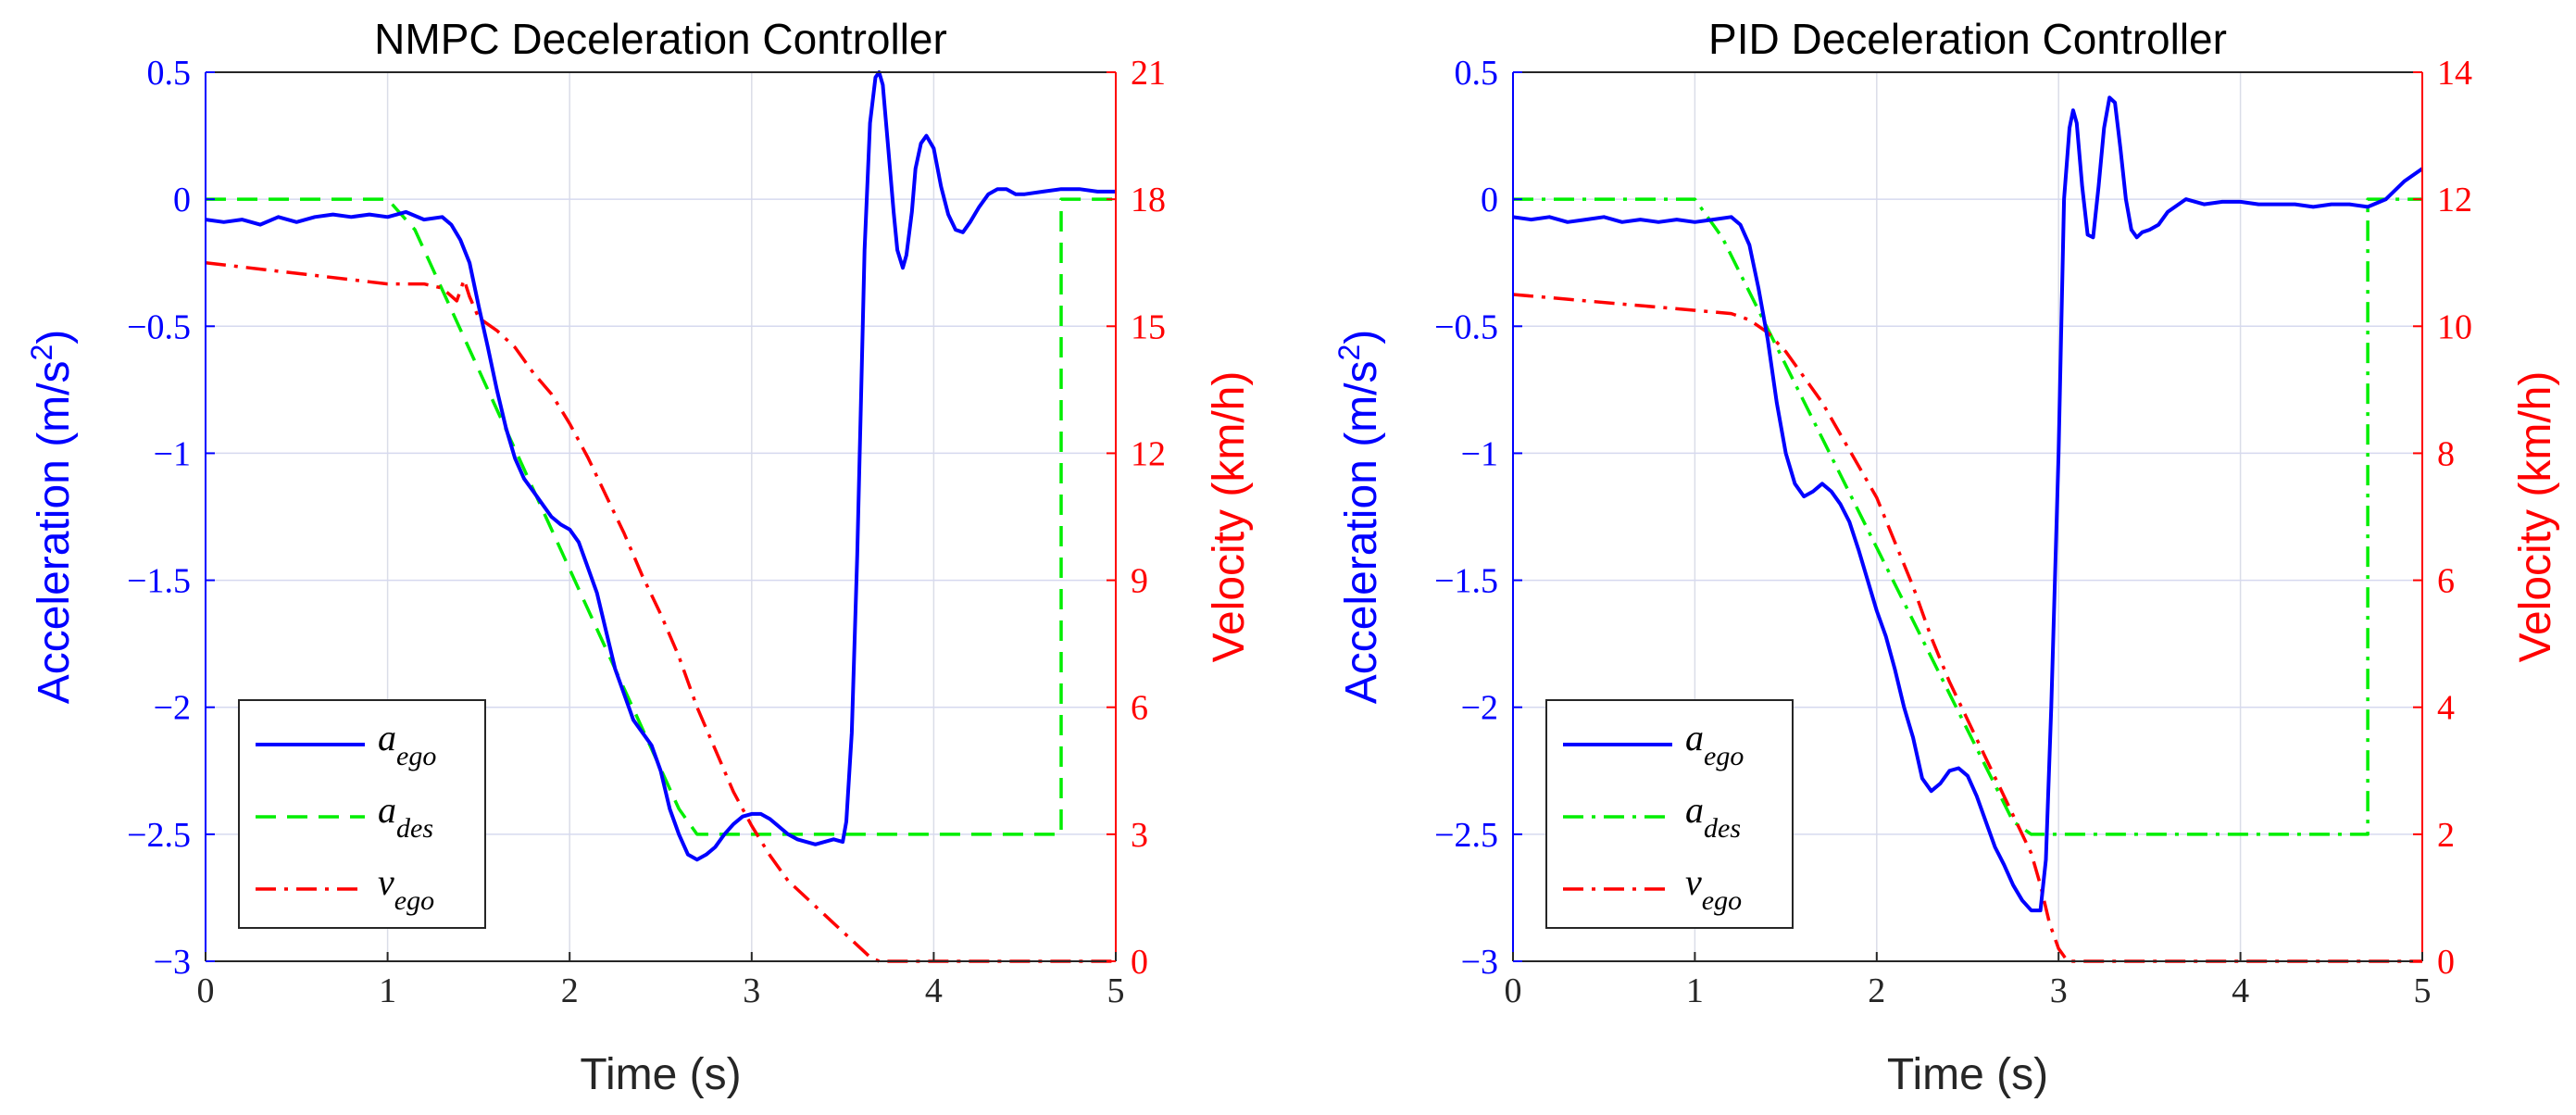  Describe the element at coordinates (2454, 73) in the screenshot. I see `y-right-tick-label: 14` at that location.